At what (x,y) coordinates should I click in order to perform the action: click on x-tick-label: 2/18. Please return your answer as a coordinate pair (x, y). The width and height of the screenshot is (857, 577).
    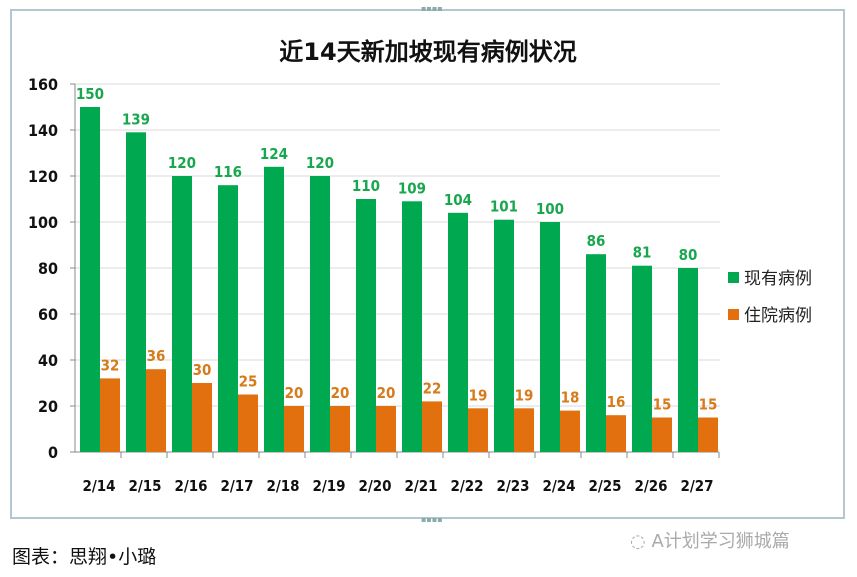
    Looking at the image, I should click on (282, 486).